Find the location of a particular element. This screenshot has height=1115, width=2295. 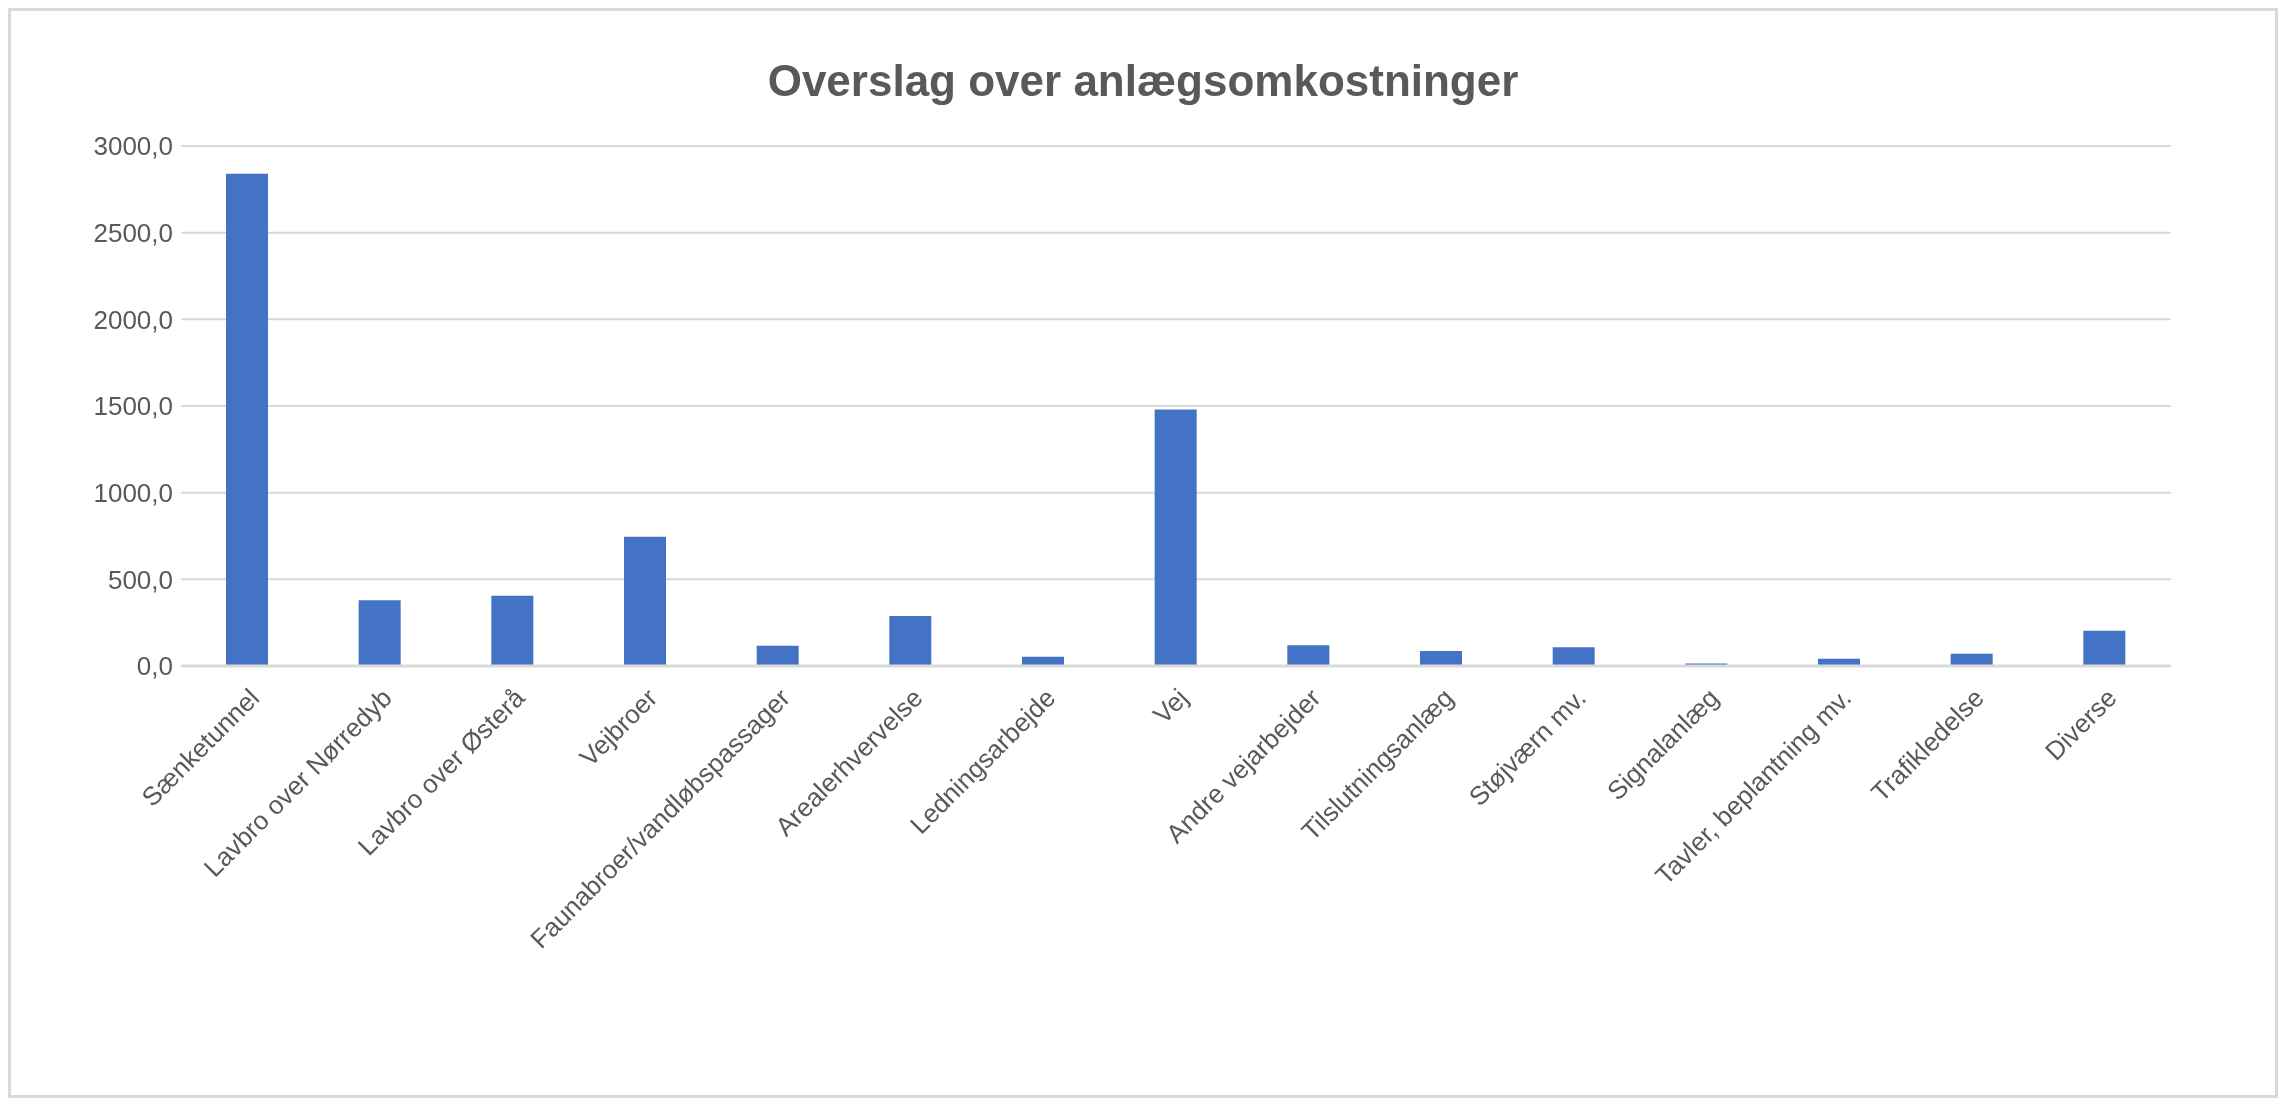

y-tick-label: 1000,0 is located at coordinates (133, 492).